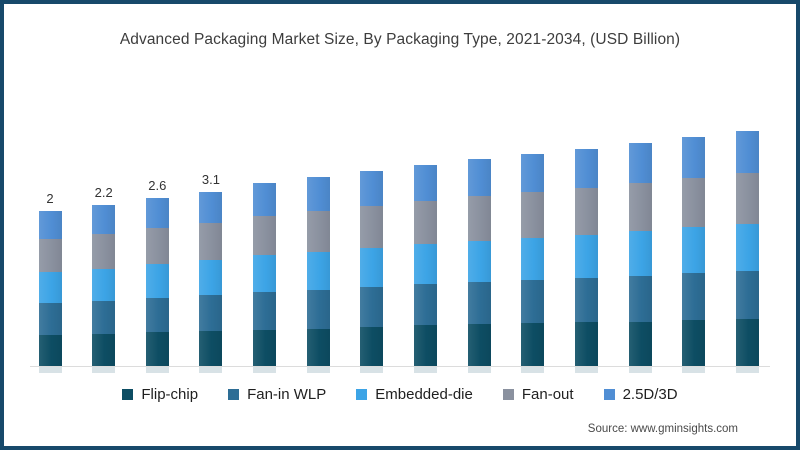 The height and width of the screenshot is (450, 800). Describe the element at coordinates (609, 394) in the screenshot. I see `legend-swatch-2-5d-3d` at that location.